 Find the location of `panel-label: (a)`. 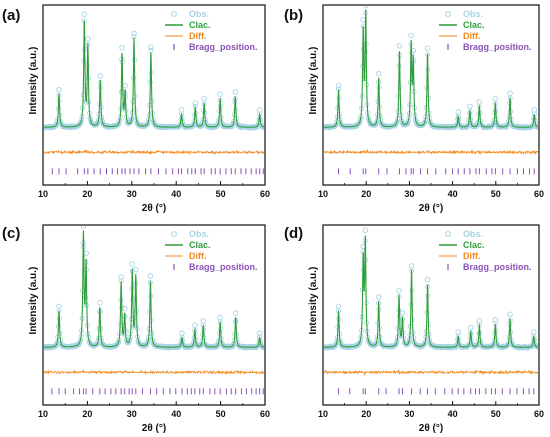

panel-label: (a) is located at coordinates (11, 15).